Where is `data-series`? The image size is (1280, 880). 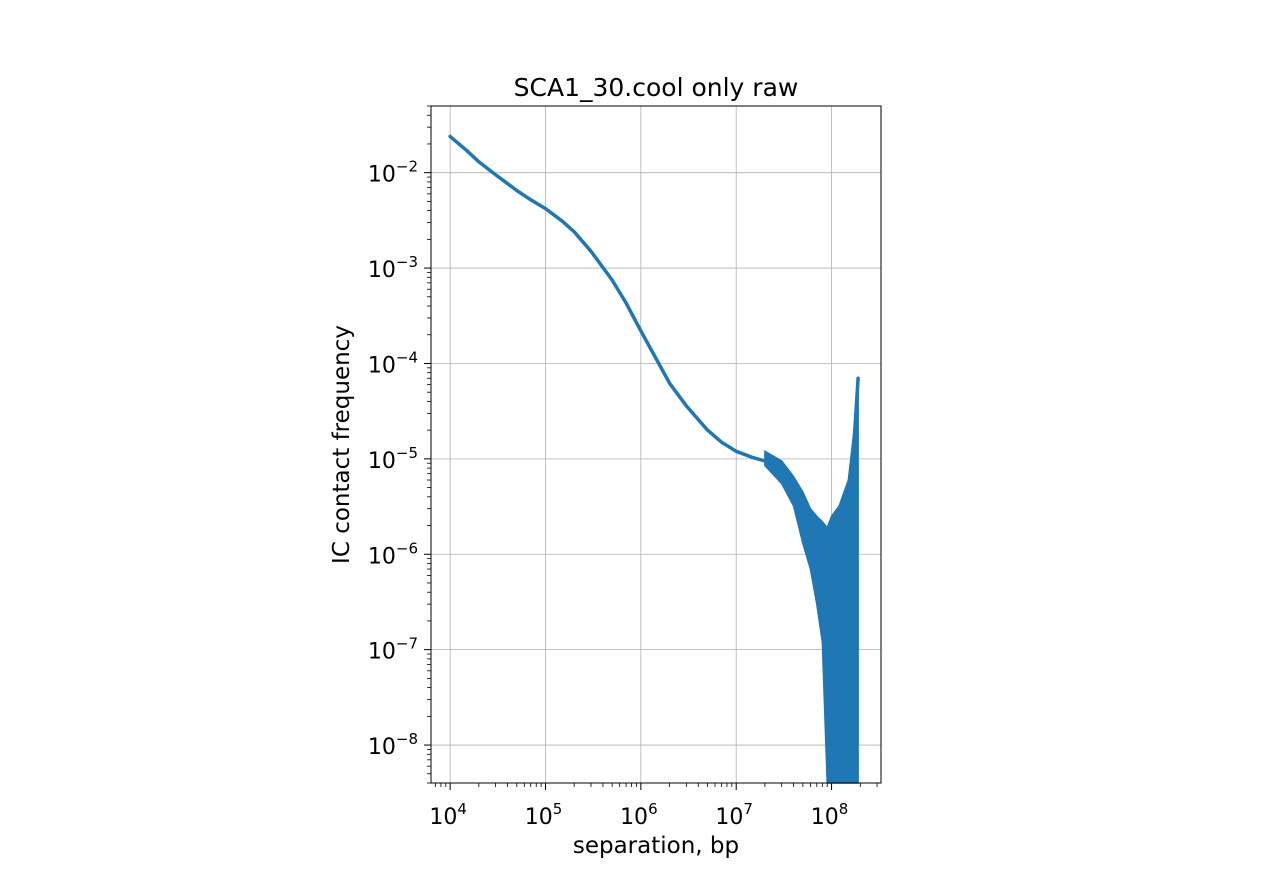 data-series is located at coordinates (654, 337).